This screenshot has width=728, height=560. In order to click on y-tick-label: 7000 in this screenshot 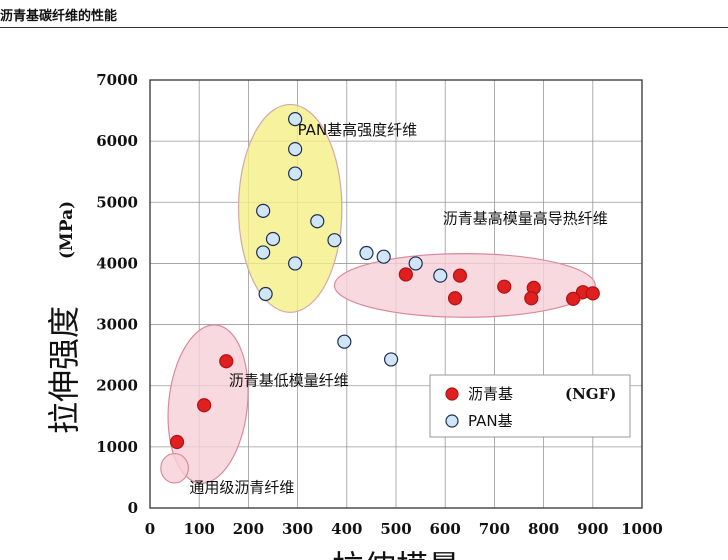, I will do `click(117, 80)`.